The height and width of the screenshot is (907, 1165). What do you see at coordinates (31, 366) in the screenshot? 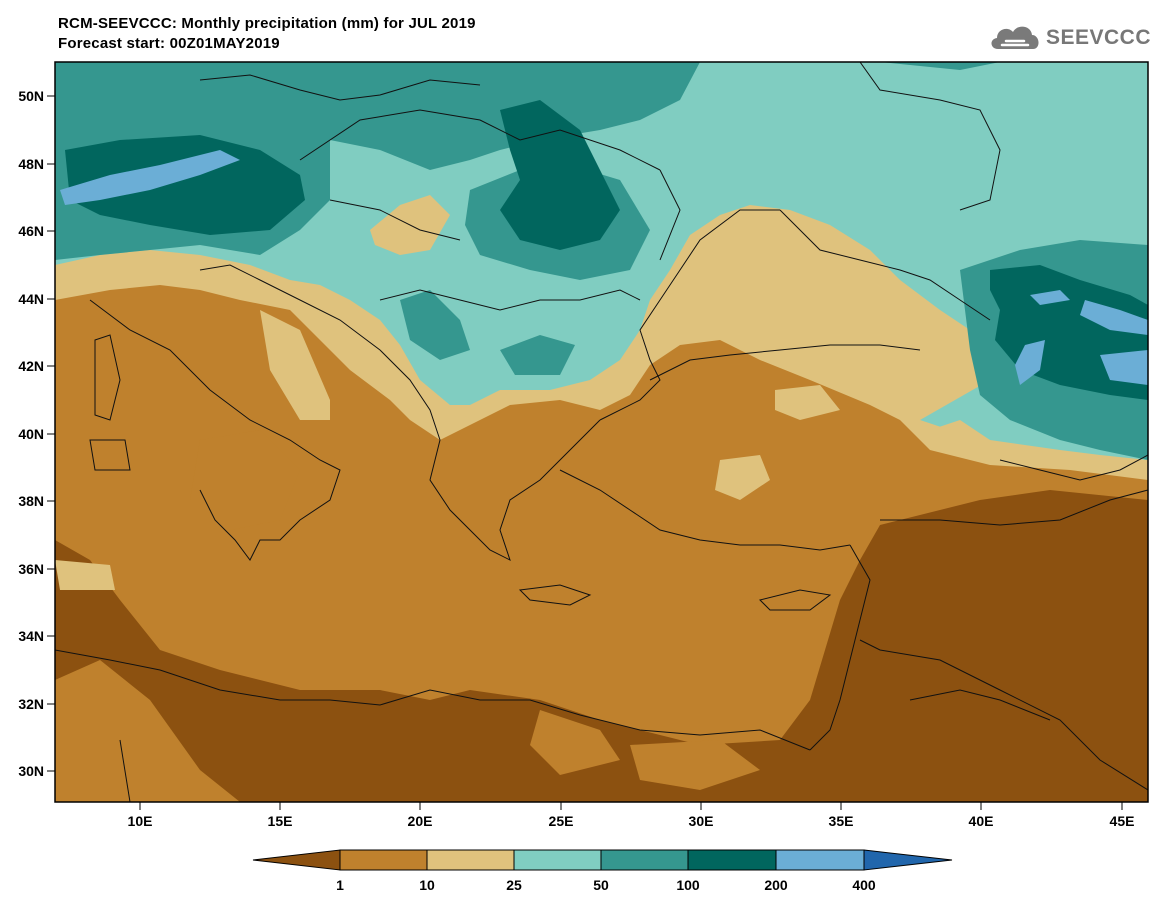
I see `lat-label-42n: 42N` at bounding box center [31, 366].